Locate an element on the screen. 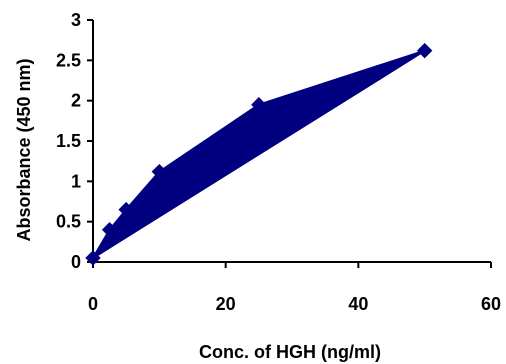  x-tick-label: 40 is located at coordinates (358, 304).